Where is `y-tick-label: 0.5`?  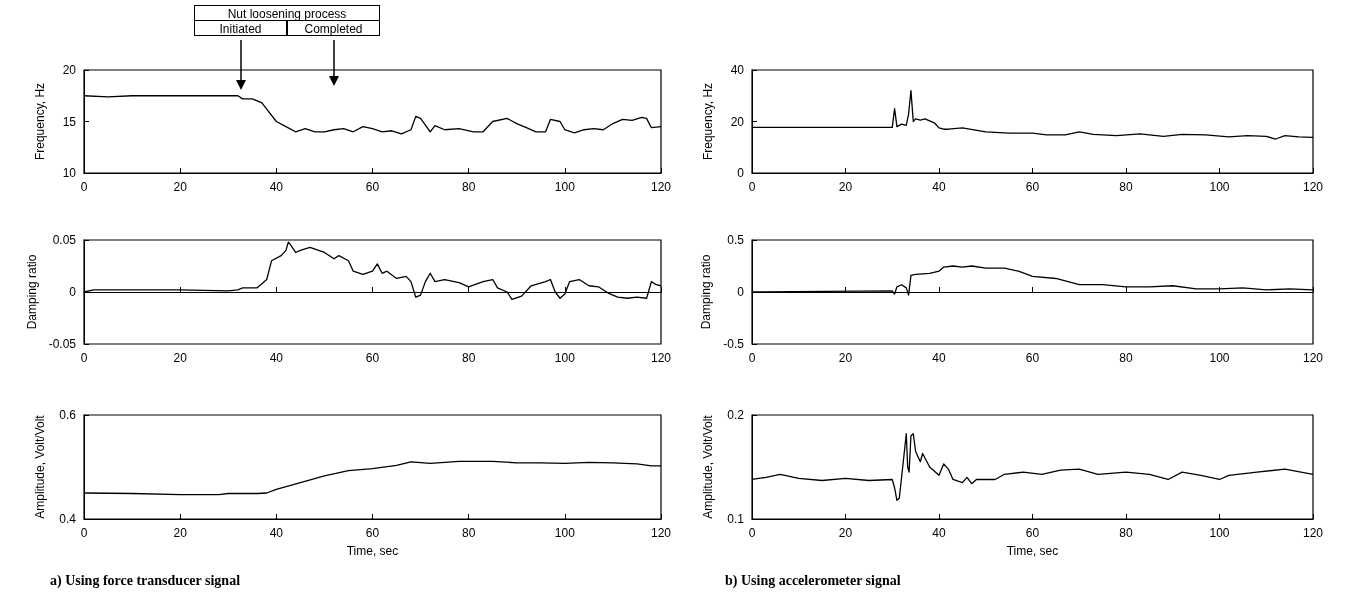 y-tick-label: 0.5 is located at coordinates (736, 240).